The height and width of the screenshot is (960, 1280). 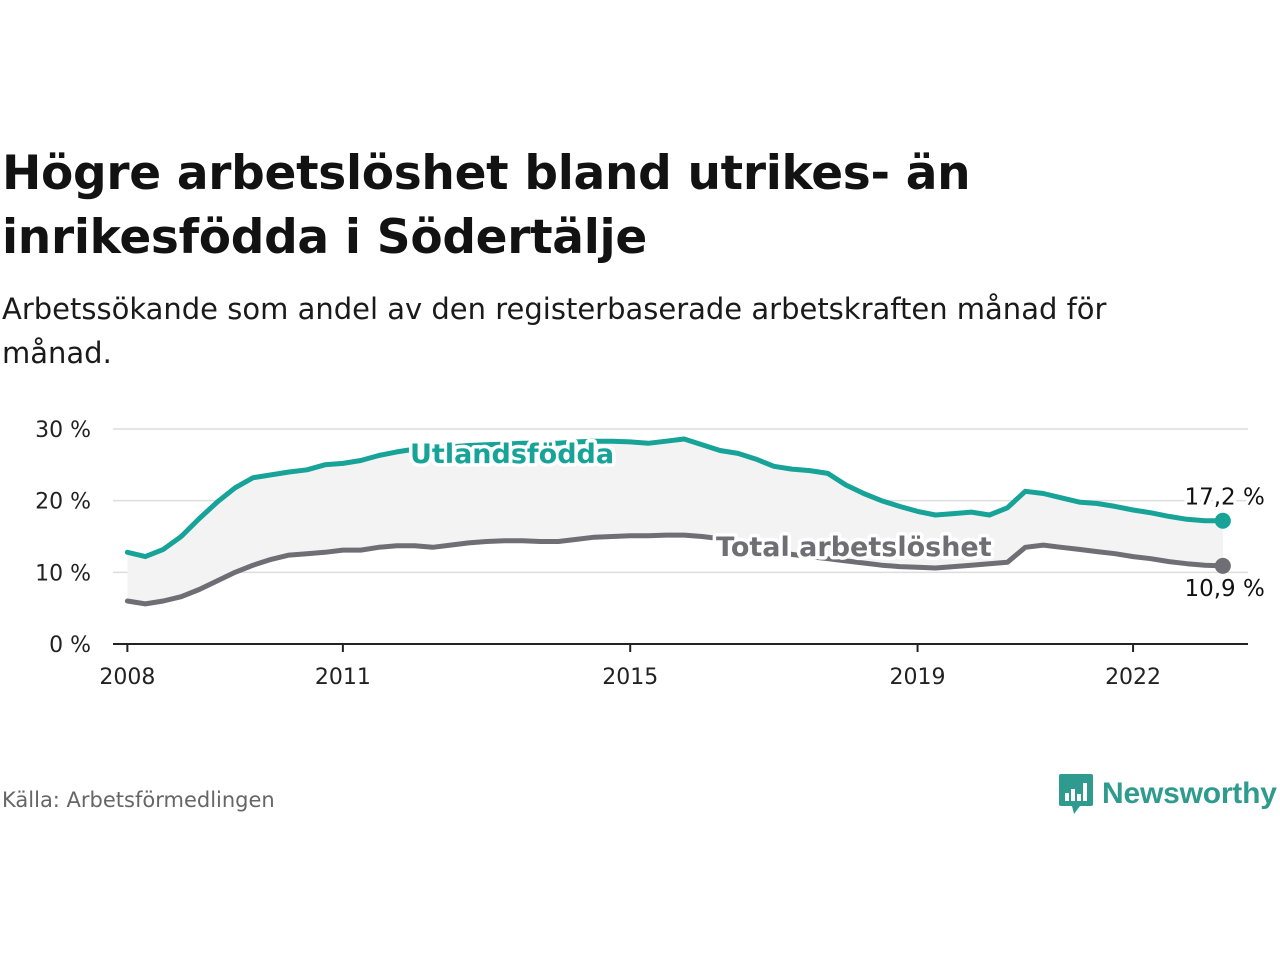 What do you see at coordinates (630, 677) in the screenshot?
I see `x-tick-label: 2015` at bounding box center [630, 677].